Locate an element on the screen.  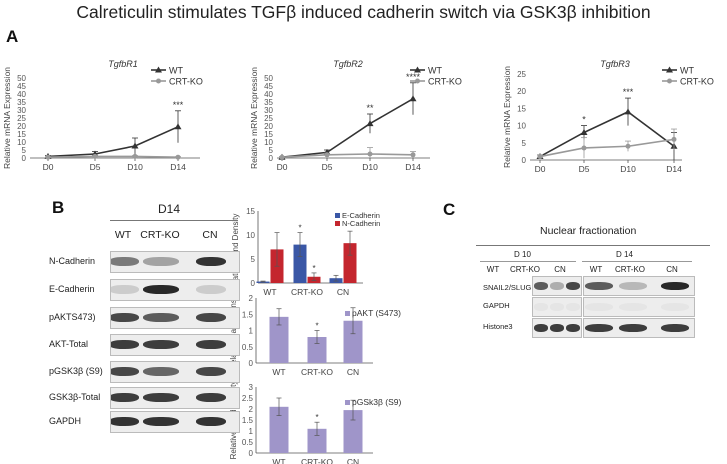
y-tick-label: 5 is located at coordinates (253, 259).